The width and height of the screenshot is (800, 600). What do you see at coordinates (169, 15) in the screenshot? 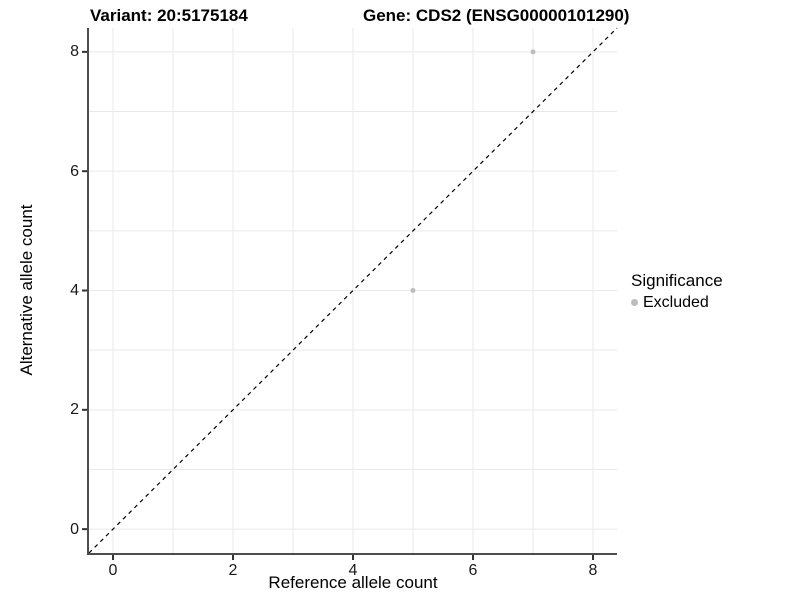
I see `variant-title: Variant: 20:5175184` at bounding box center [169, 15].